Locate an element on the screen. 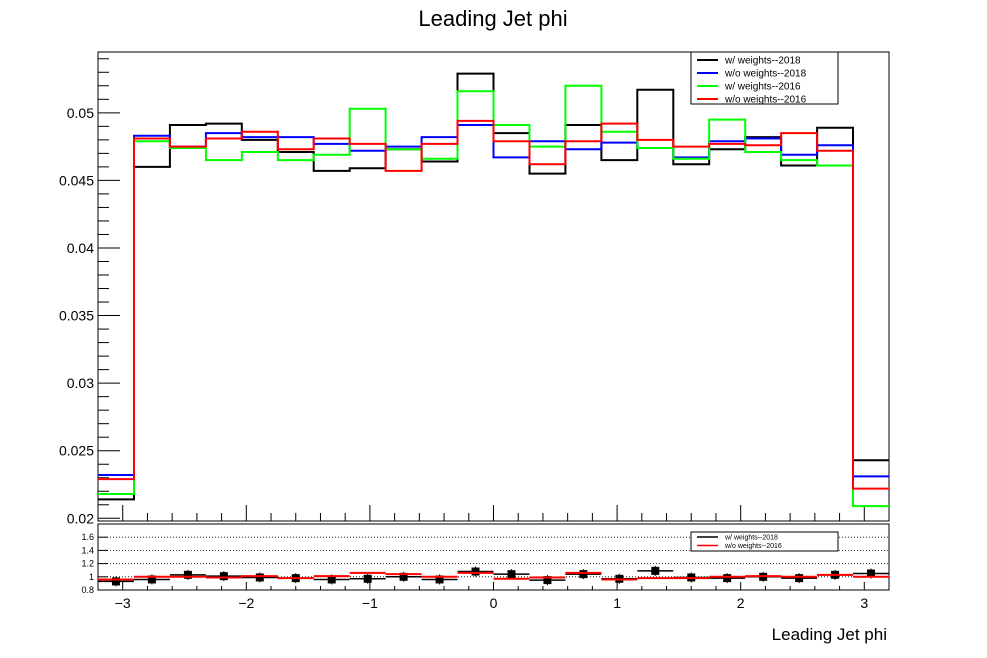 Image resolution: width=987 pixels, height=658 pixels. y-tick-label: 0.025 is located at coordinates (76, 451).